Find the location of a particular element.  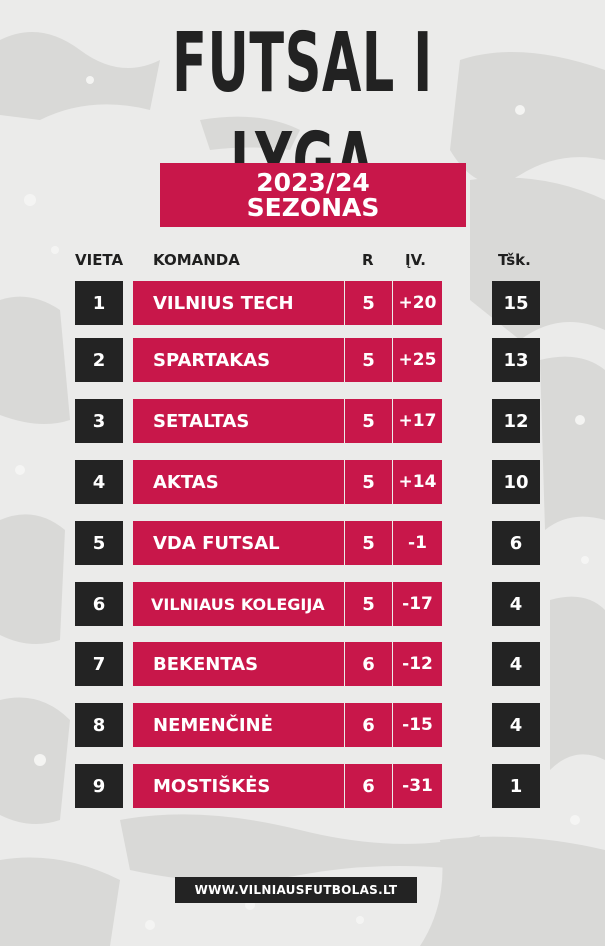

diff-cell: +17 is located at coordinates (417, 421).